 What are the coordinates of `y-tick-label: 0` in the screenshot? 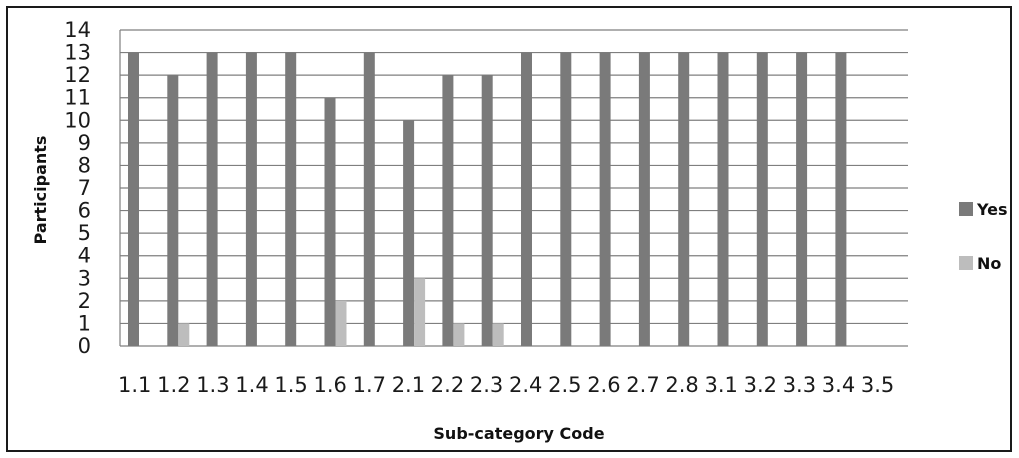 It's located at (84, 346).